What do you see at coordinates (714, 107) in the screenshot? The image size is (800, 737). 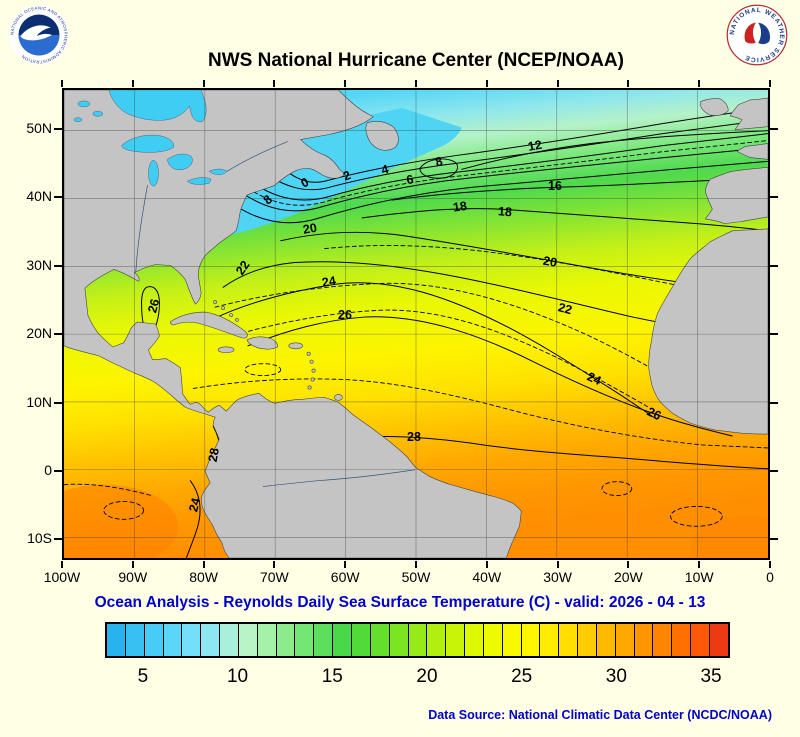 I see `land-ireland` at bounding box center [714, 107].